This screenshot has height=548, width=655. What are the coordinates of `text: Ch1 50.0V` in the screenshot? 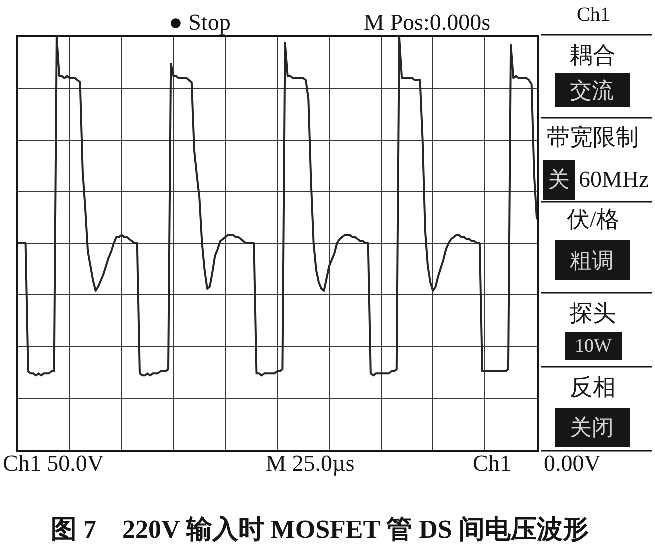 It's located at (53, 463).